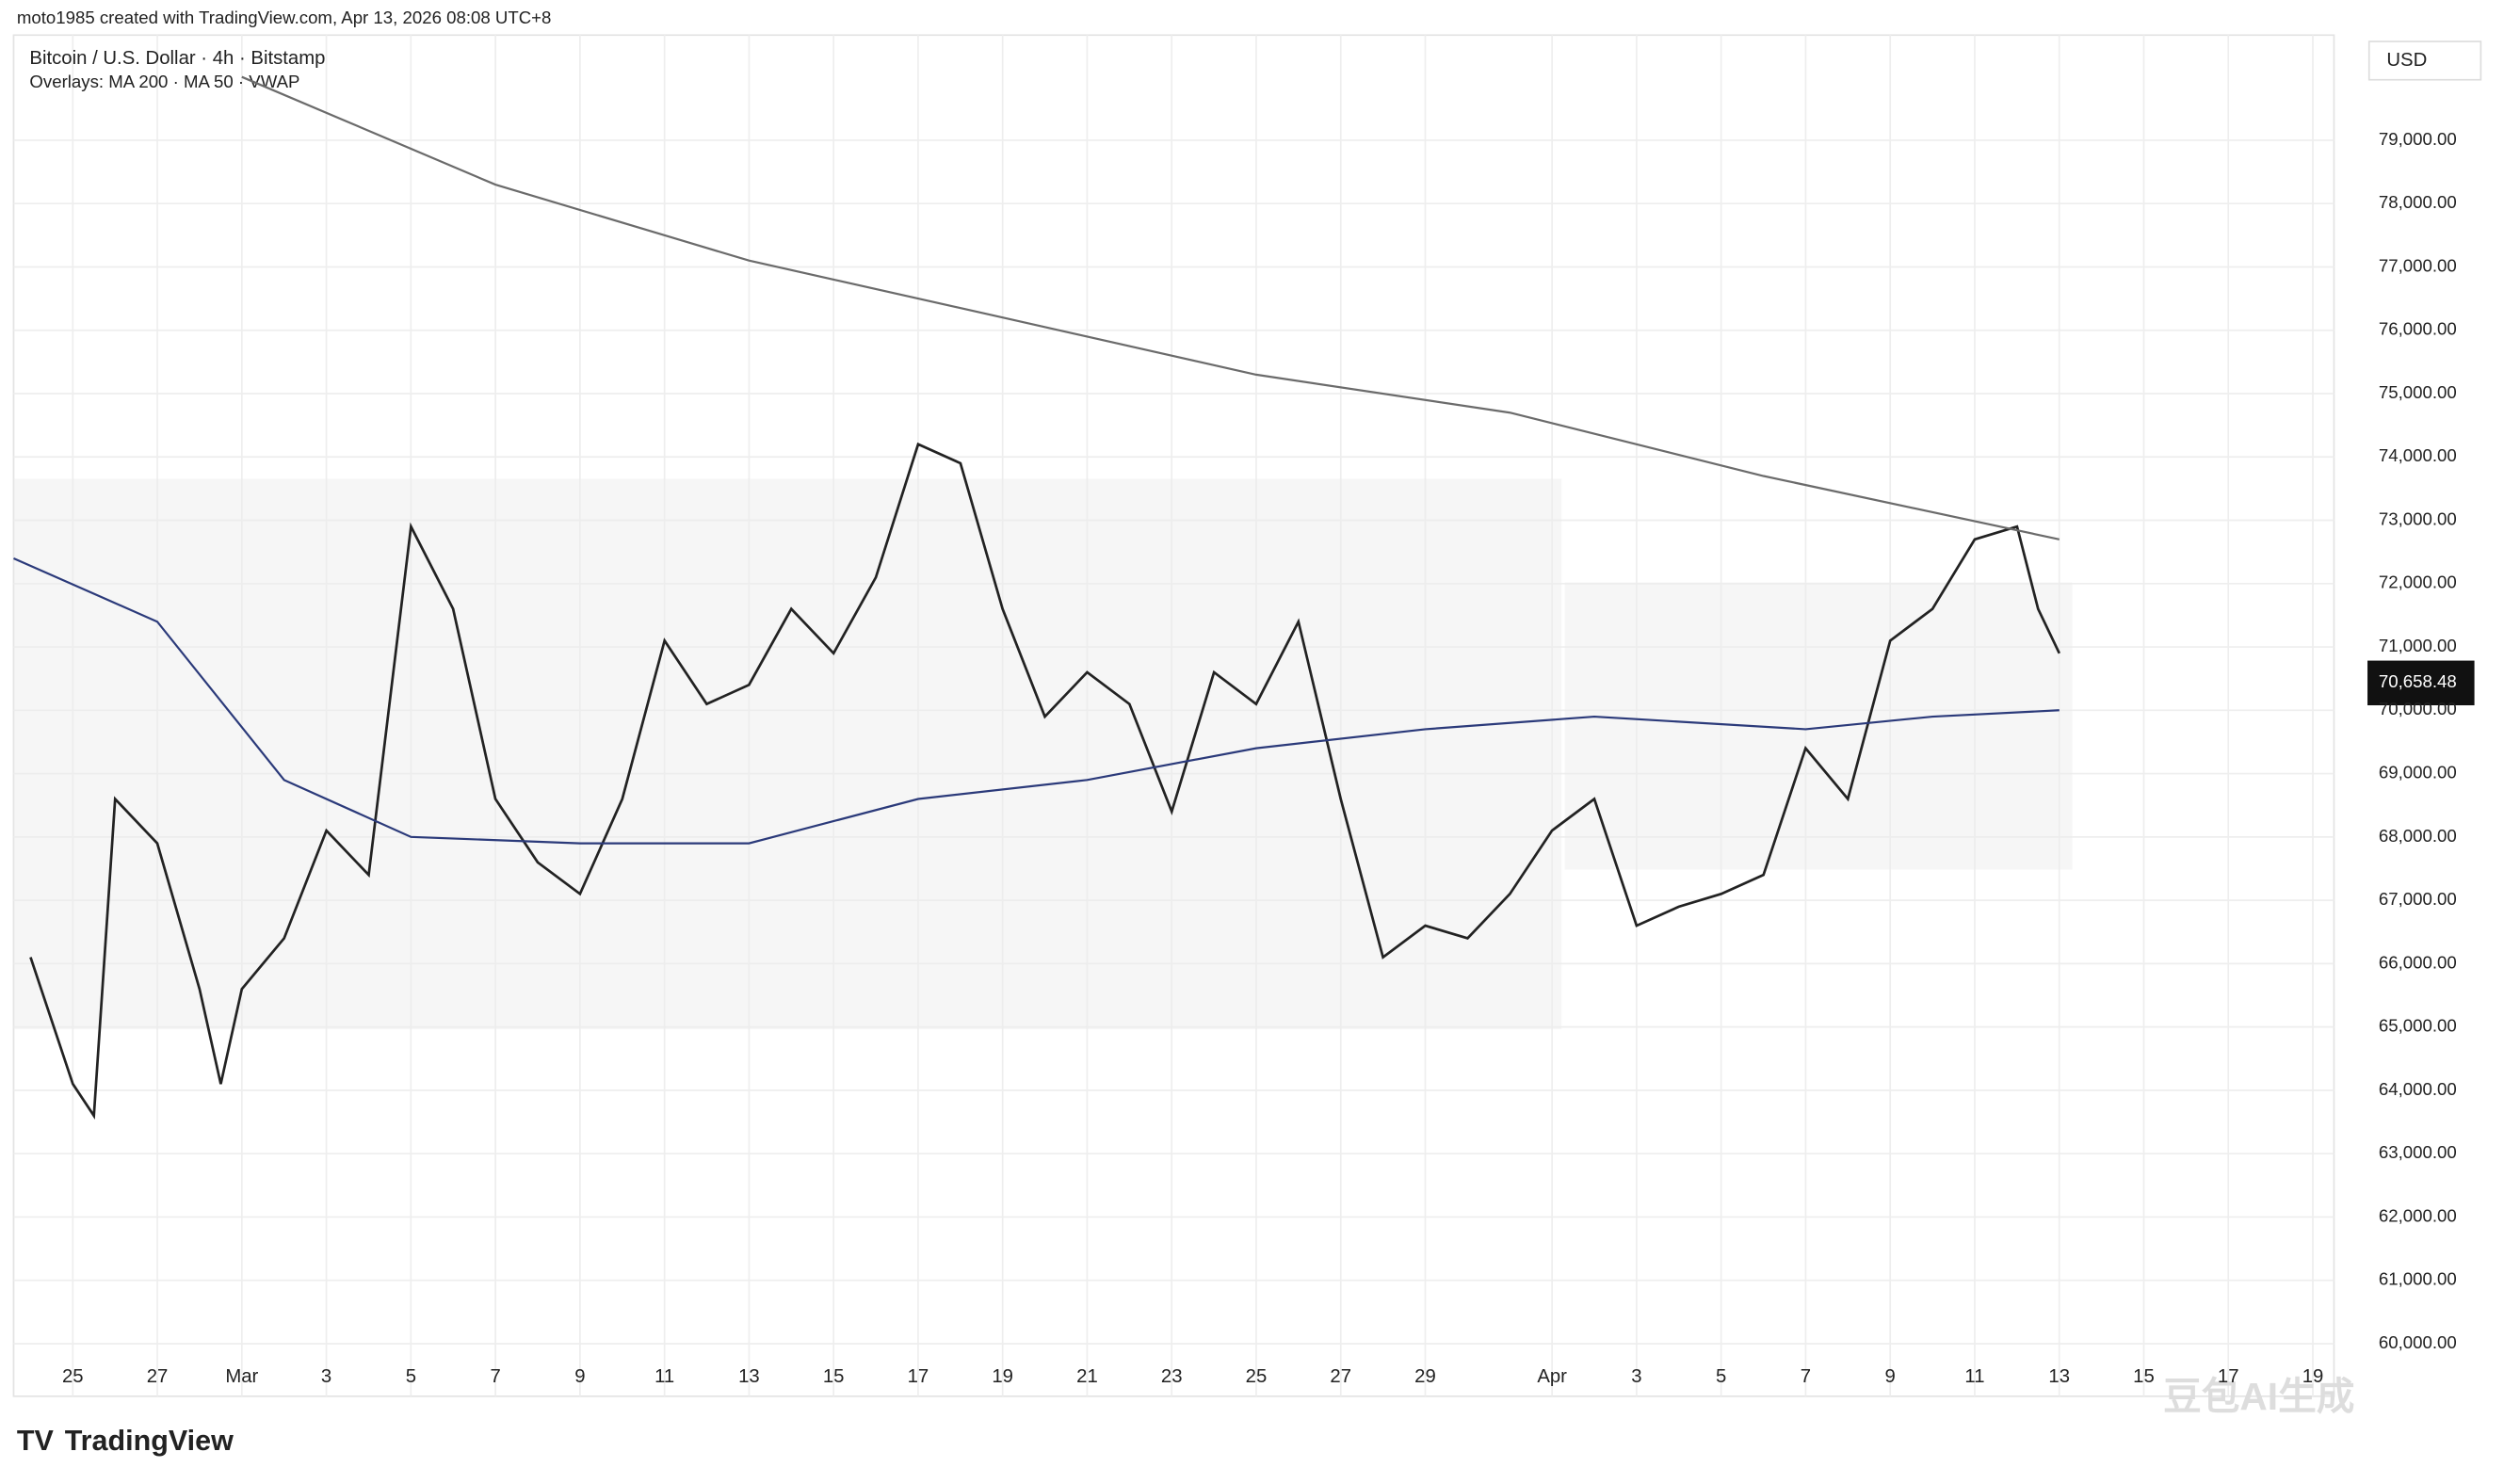 This screenshot has width=2504, height=1484. Describe the element at coordinates (2418, 329) in the screenshot. I see `y-tick-label: 76,000.00` at that location.